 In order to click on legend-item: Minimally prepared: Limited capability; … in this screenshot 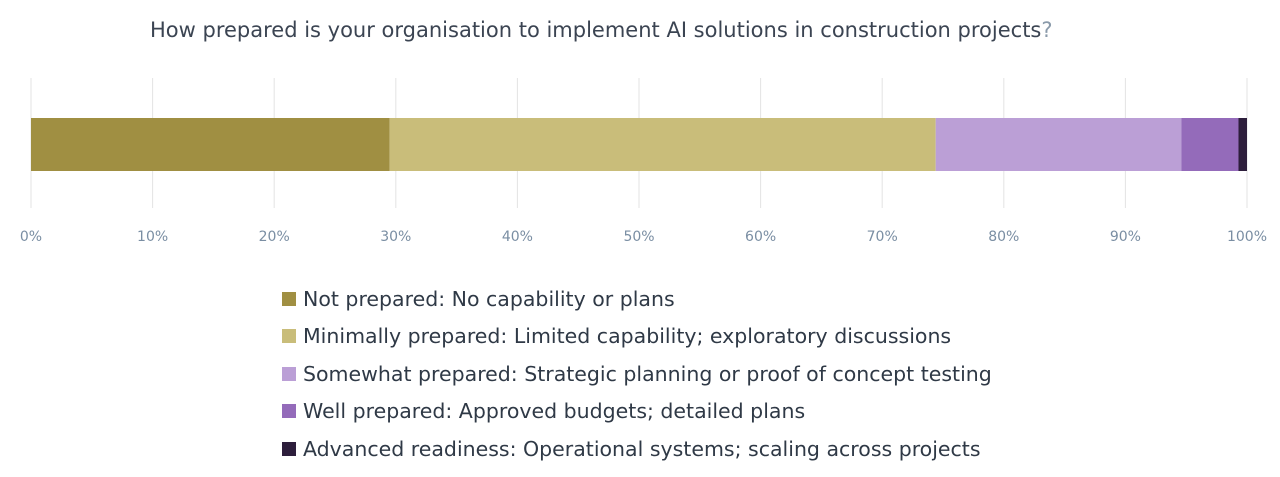, I will do `click(637, 337)`.